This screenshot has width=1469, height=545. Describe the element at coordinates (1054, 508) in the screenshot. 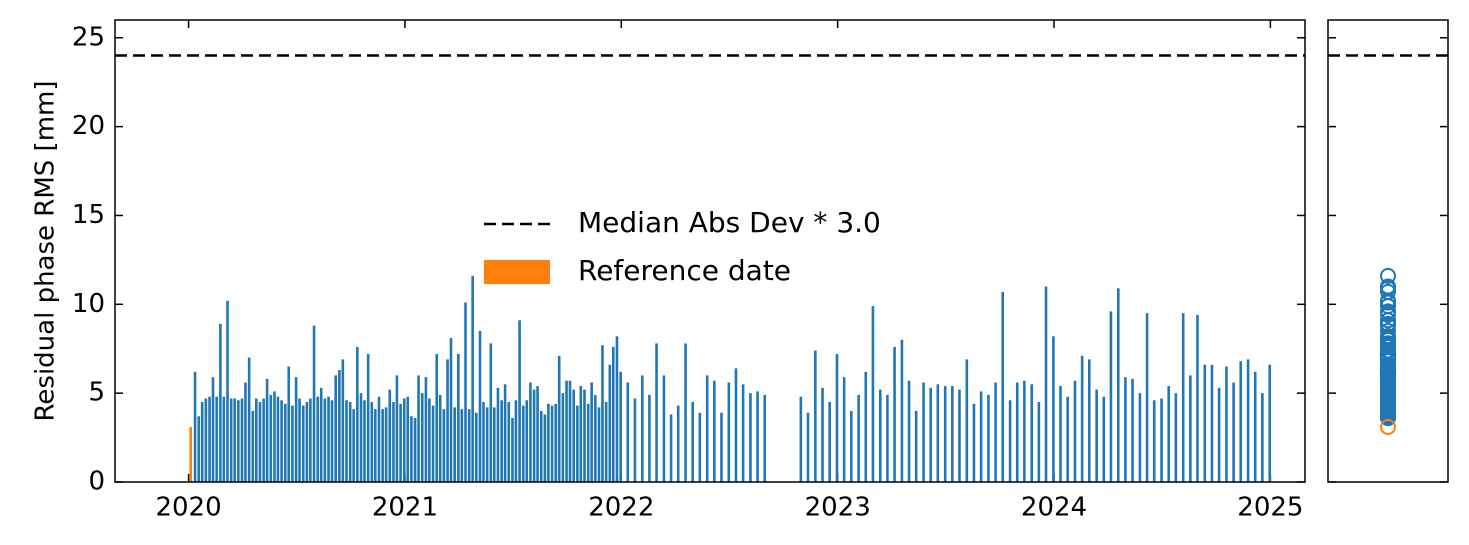

I see `x-tick-label: 2024` at that location.